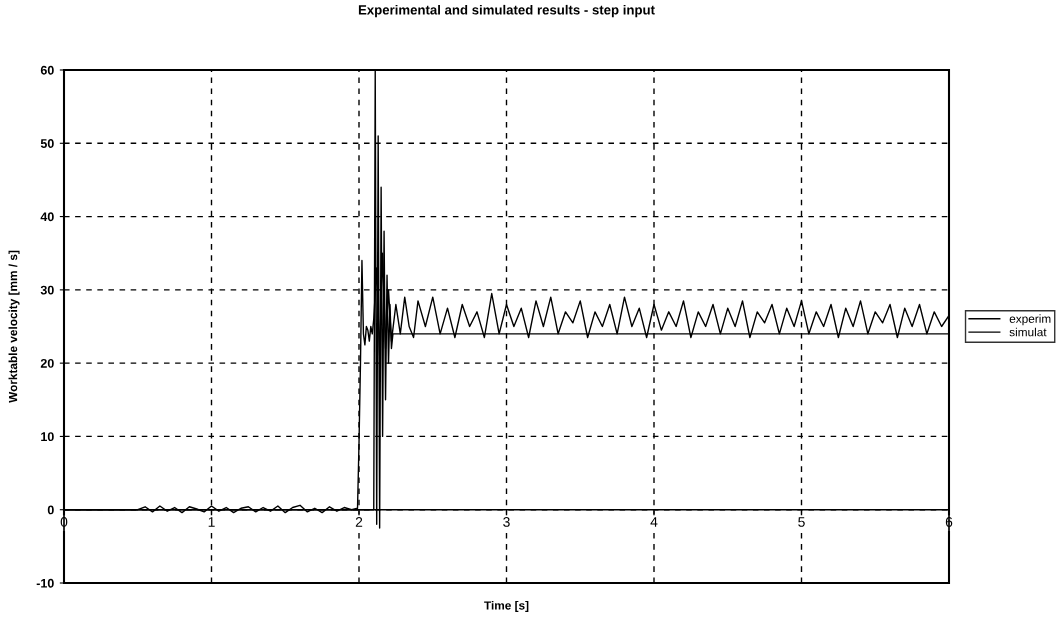 This screenshot has width=1057, height=625. I want to click on x-tick-label: 2, so click(359, 522).